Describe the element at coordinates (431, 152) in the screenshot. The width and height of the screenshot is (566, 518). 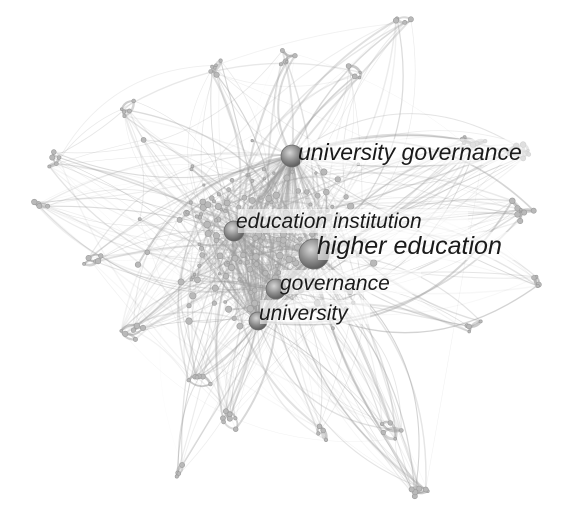
I see `label-backdrop-university-governance` at that location.